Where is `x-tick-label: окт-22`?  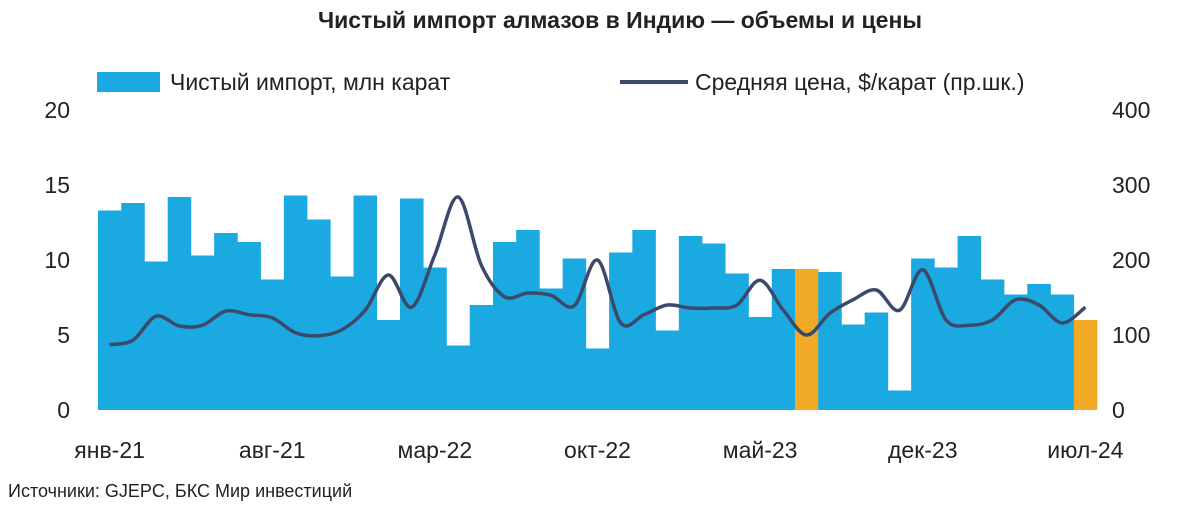
x-tick-label: окт-22 is located at coordinates (597, 450).